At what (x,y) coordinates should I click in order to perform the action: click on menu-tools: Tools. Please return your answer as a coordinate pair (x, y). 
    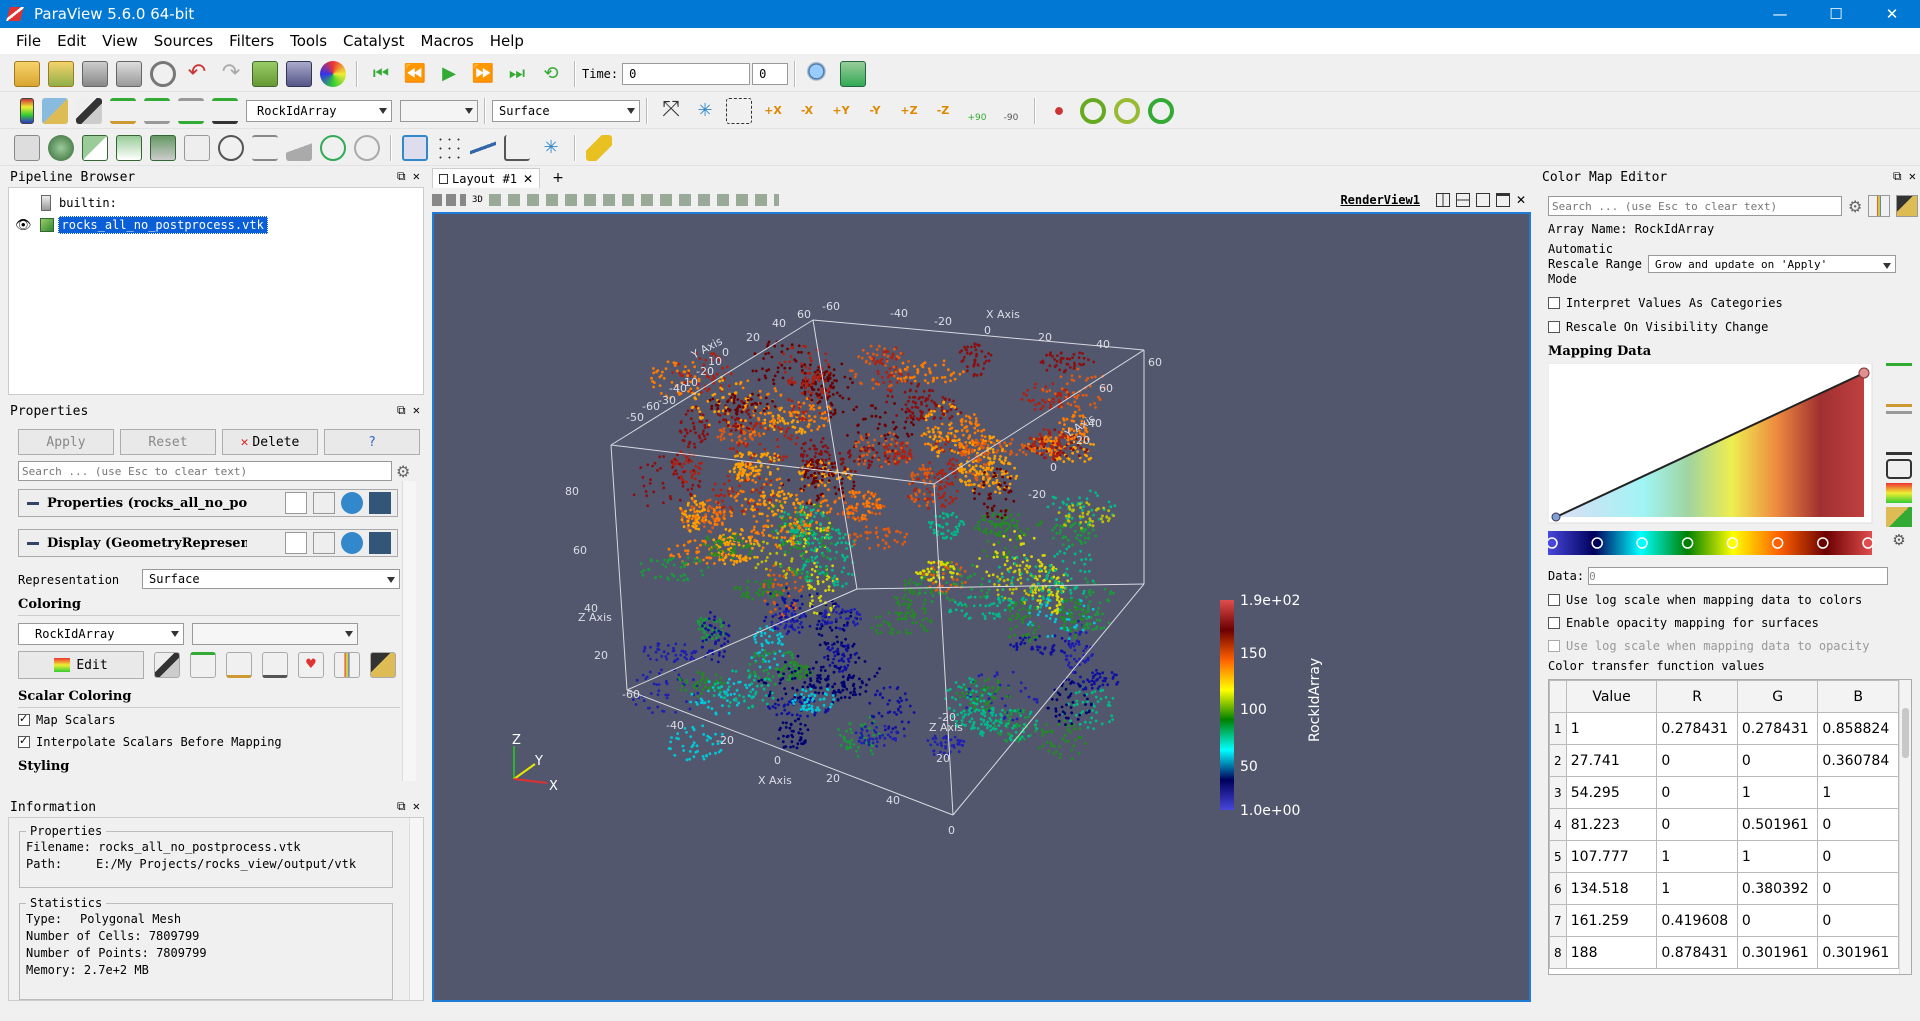
    Looking at the image, I should click on (309, 41).